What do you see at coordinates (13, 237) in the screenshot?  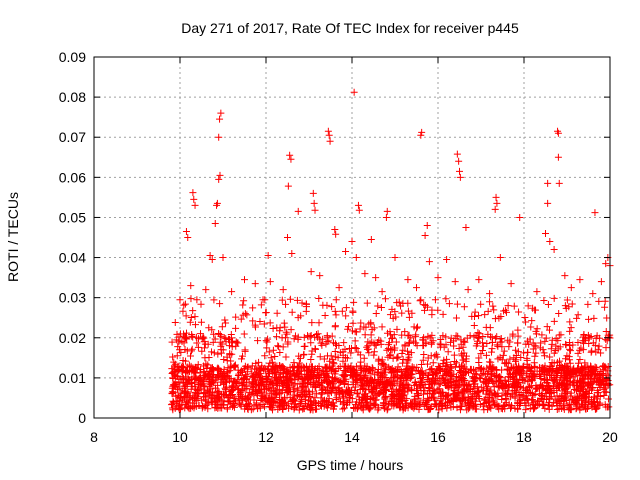 I see `y-axis-label: ROTI / TECUs` at bounding box center [13, 237].